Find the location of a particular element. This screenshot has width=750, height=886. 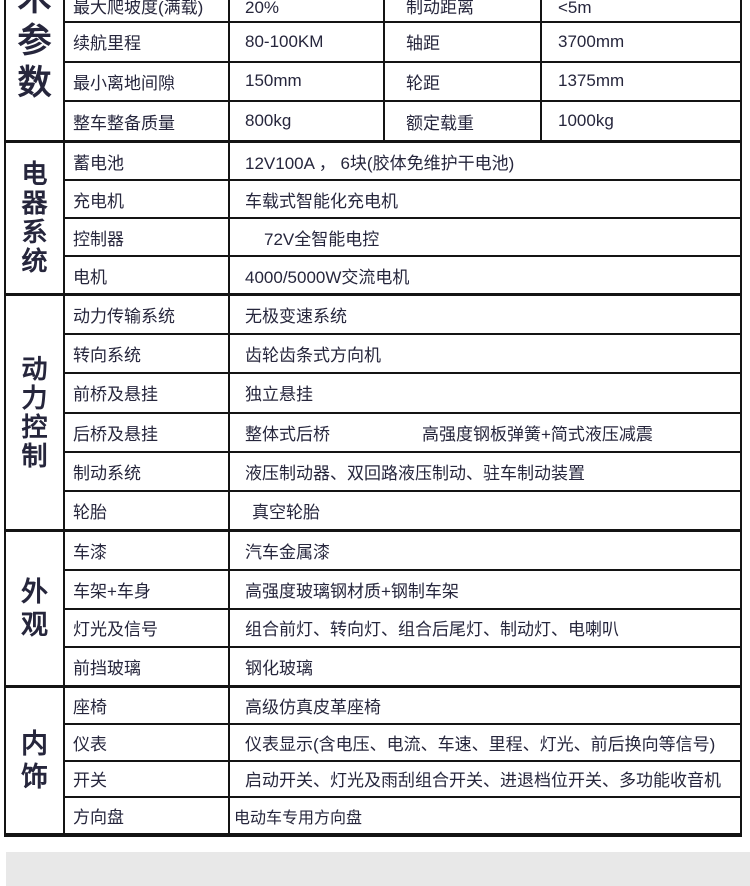

param-name: 前桥及悬挂 is located at coordinates (147, 393).